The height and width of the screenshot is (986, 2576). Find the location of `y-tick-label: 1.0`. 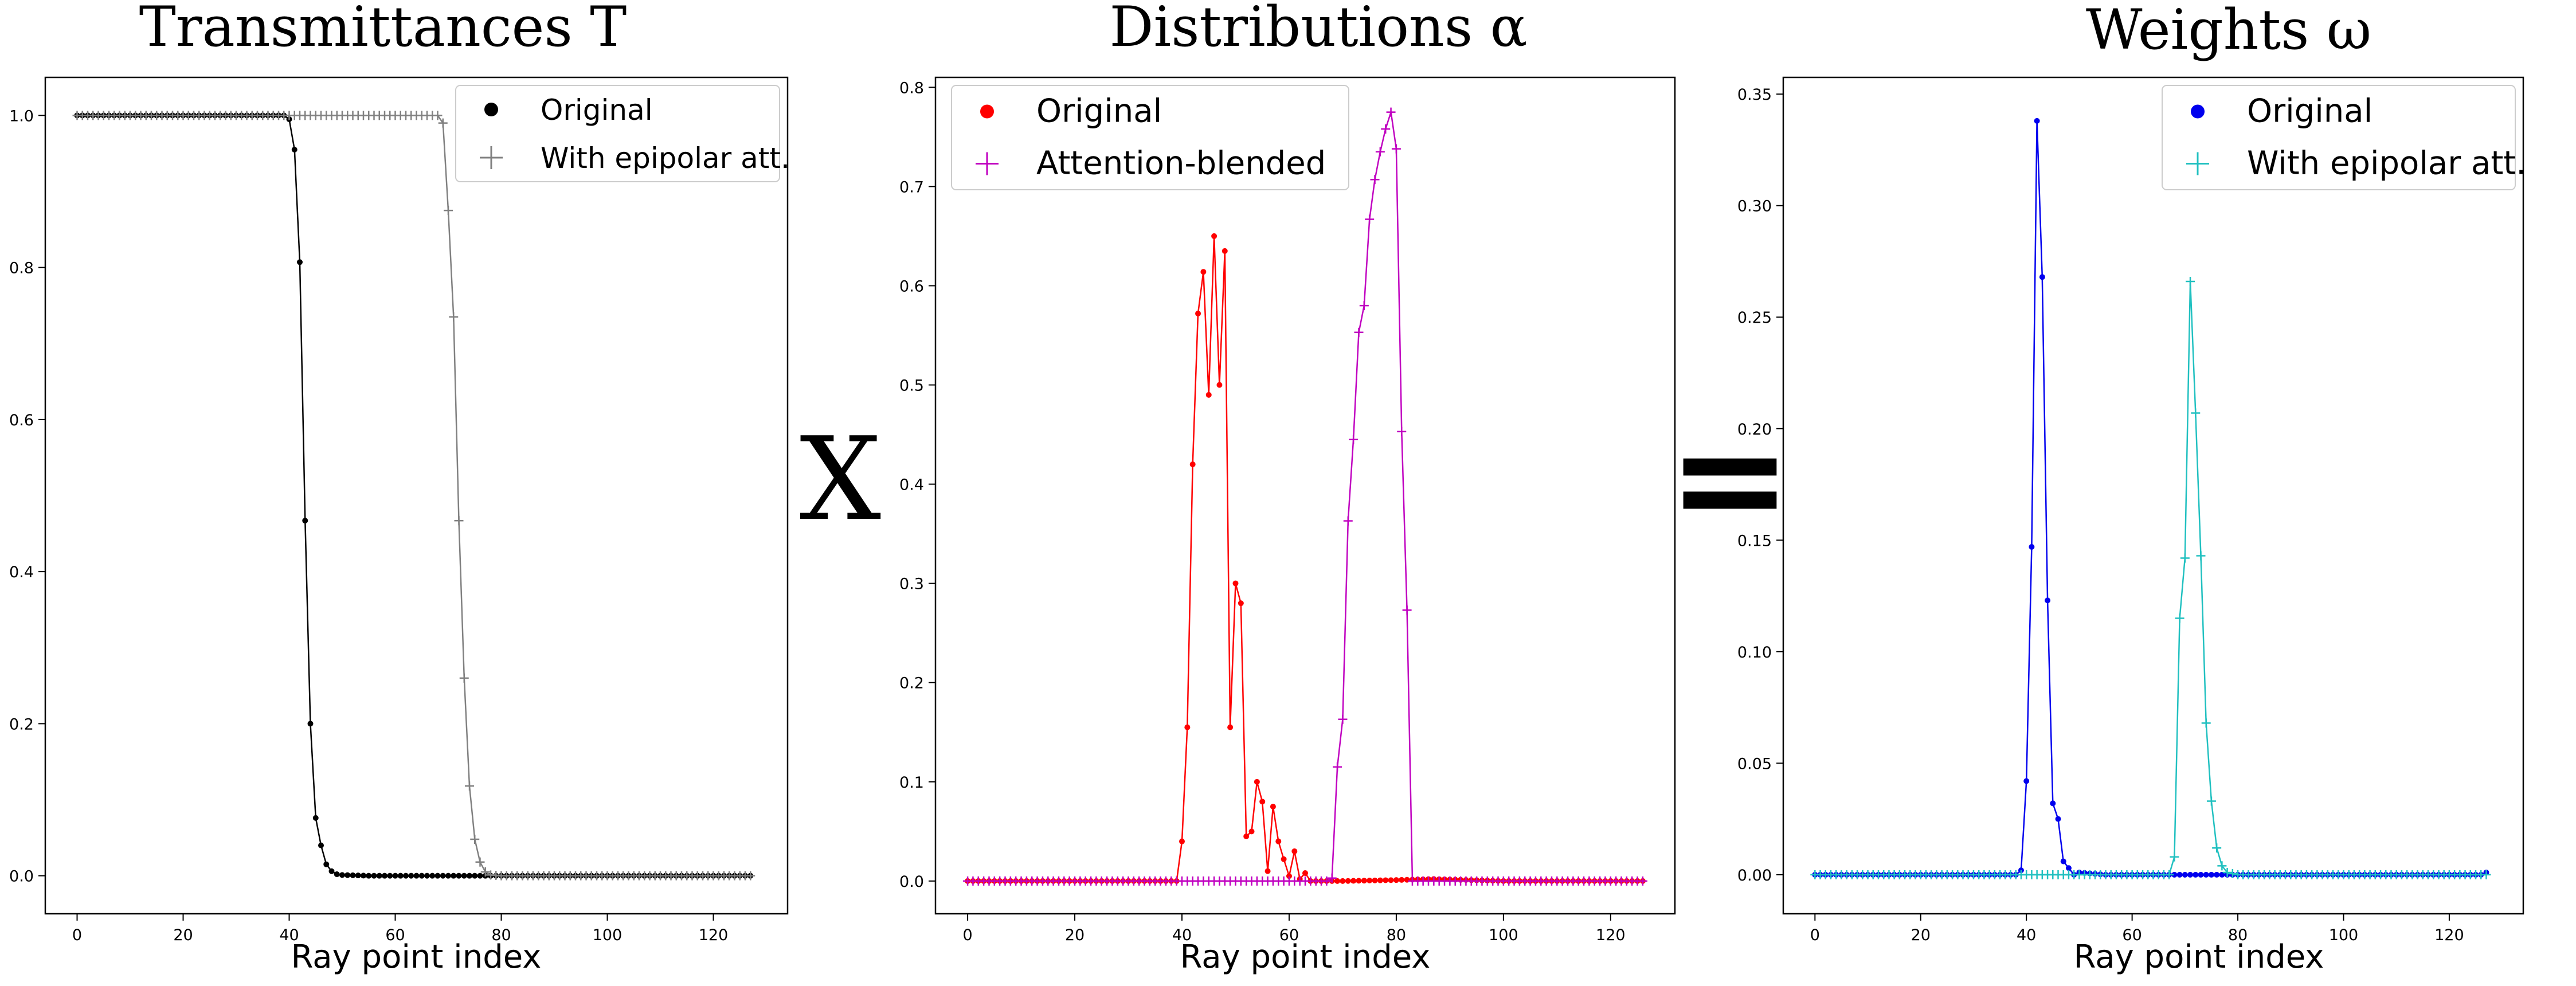

y-tick-label: 1.0 is located at coordinates (21, 116).